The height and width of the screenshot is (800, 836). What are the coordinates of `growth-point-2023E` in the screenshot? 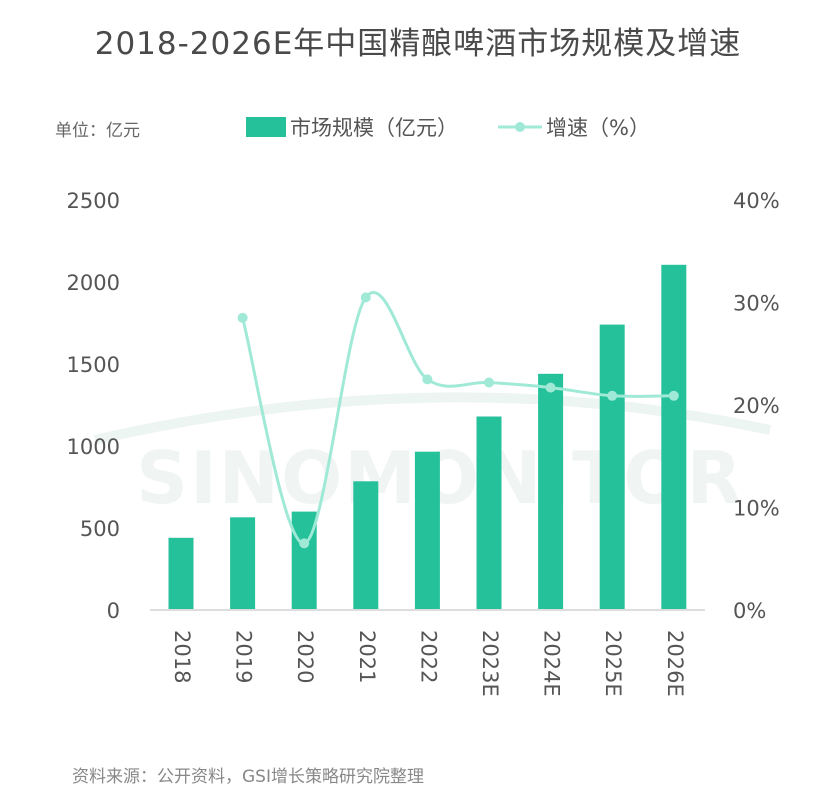 It's located at (489, 382).